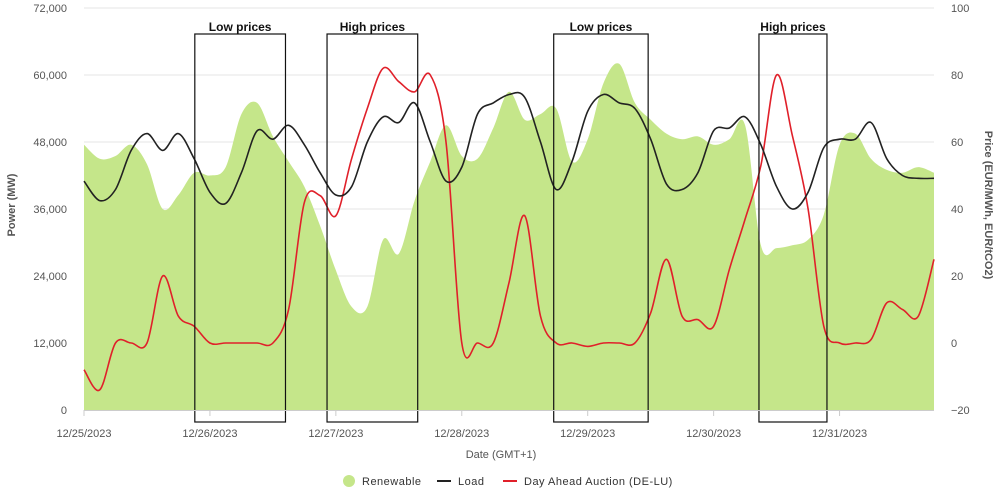 This screenshot has width=1000, height=498. I want to click on legend: Renewable Load Day Ahead Auction (DE-LU), so click(508, 481).